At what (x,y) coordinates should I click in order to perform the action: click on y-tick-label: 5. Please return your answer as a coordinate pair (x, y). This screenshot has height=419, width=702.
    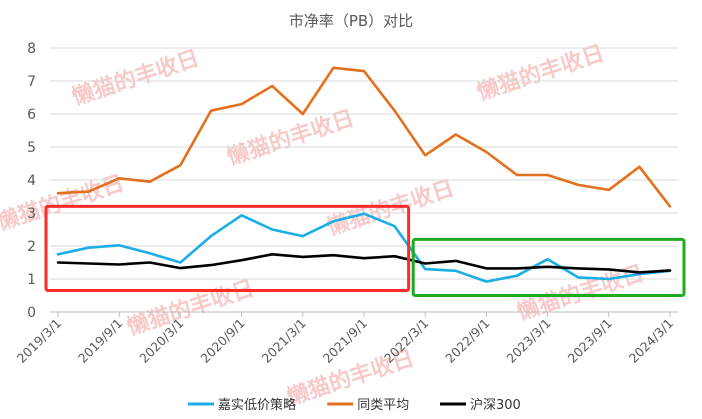
    Looking at the image, I should click on (31, 148).